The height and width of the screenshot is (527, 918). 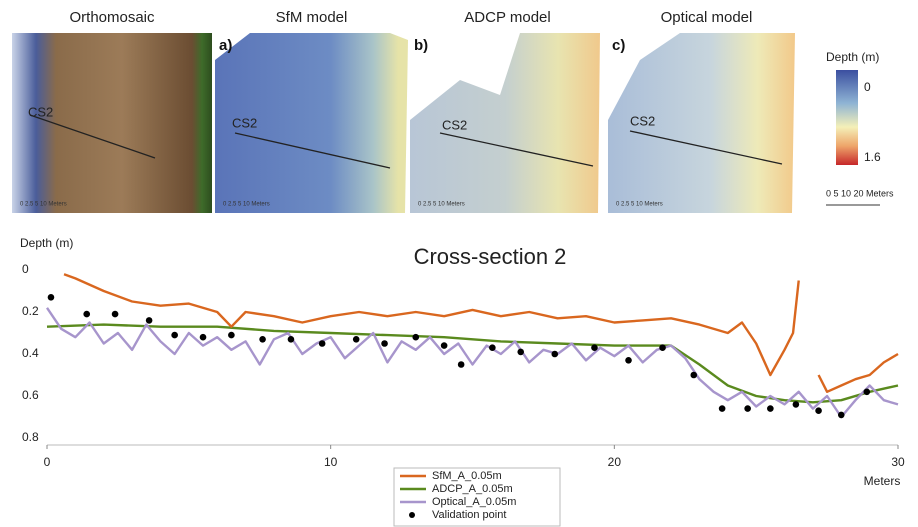 What do you see at coordinates (30, 395) in the screenshot?
I see `y-tick-label: 0.6` at bounding box center [30, 395].